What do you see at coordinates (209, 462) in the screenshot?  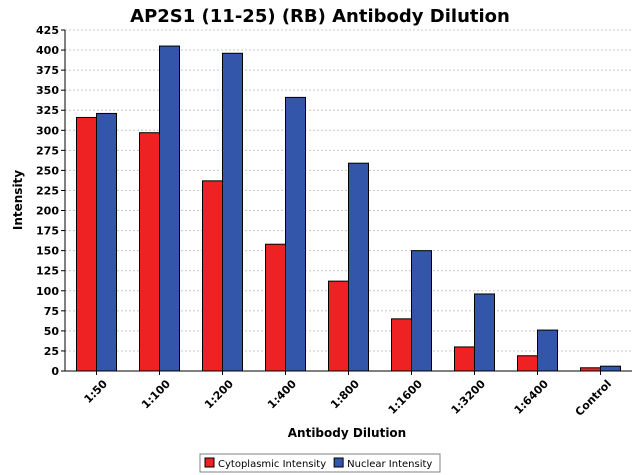 I see `legend-swatch-cytoplasmic` at bounding box center [209, 462].